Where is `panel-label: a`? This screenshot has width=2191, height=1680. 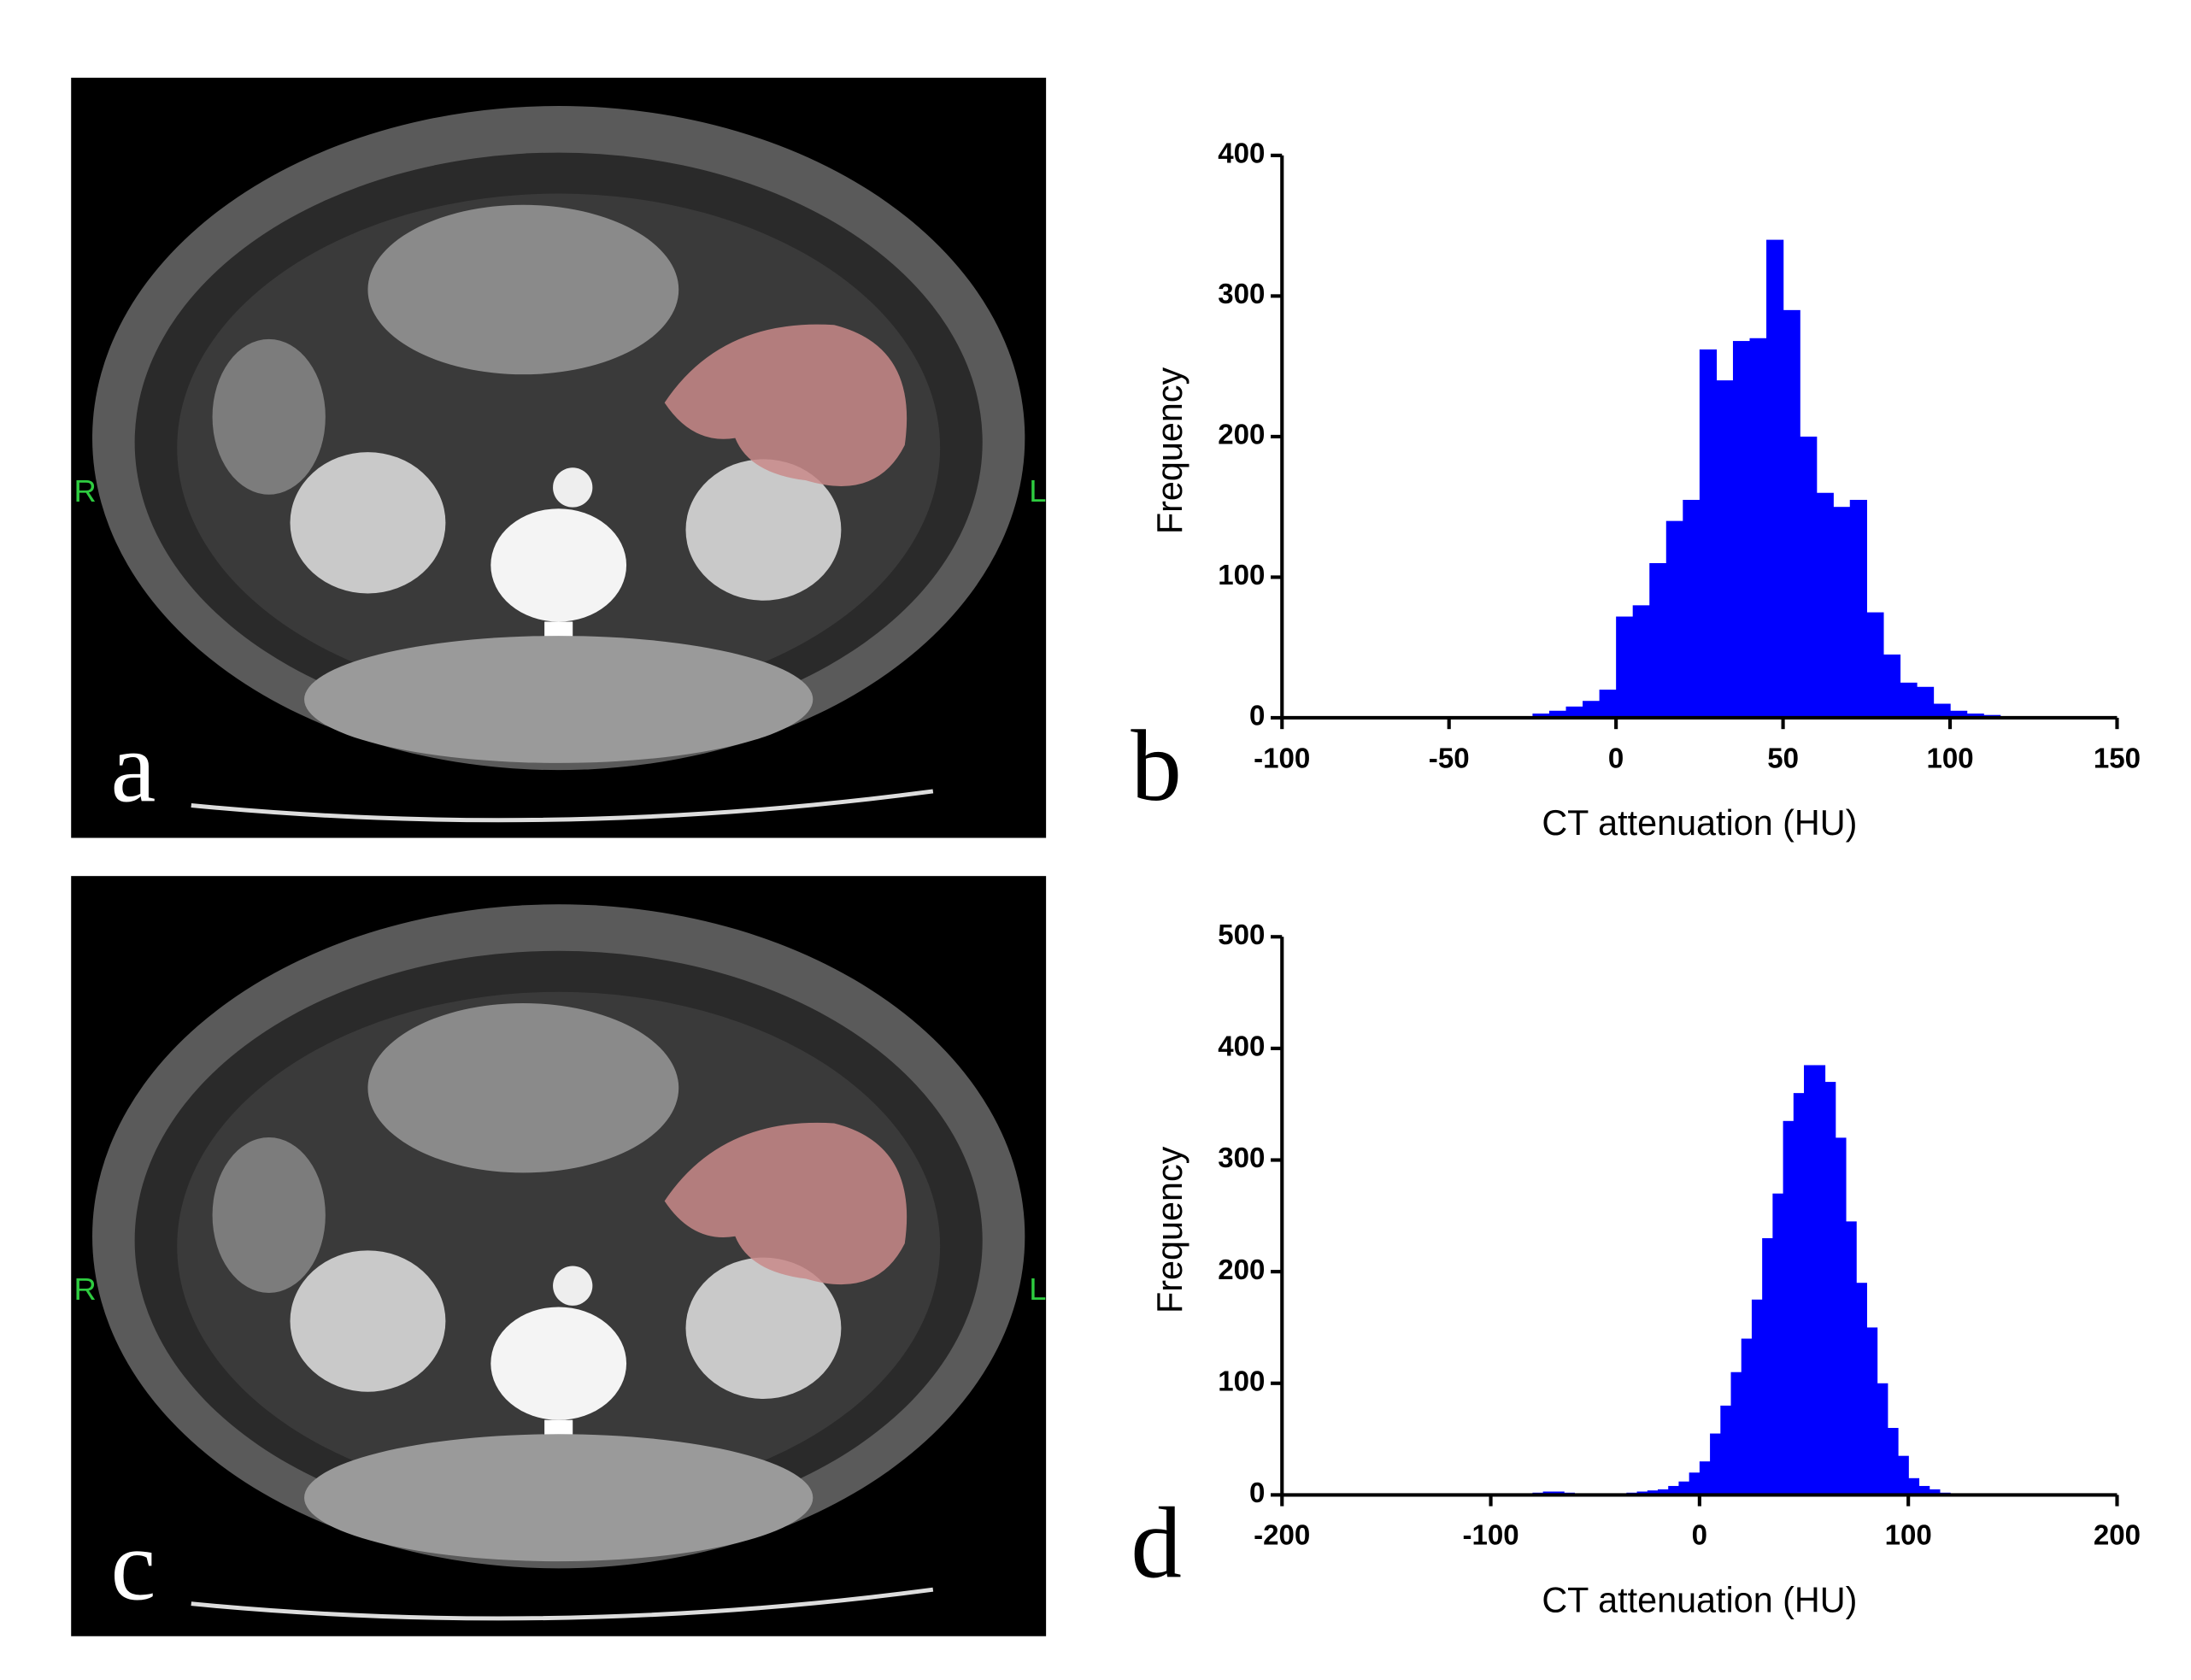 panel-label: a is located at coordinates (133, 767).